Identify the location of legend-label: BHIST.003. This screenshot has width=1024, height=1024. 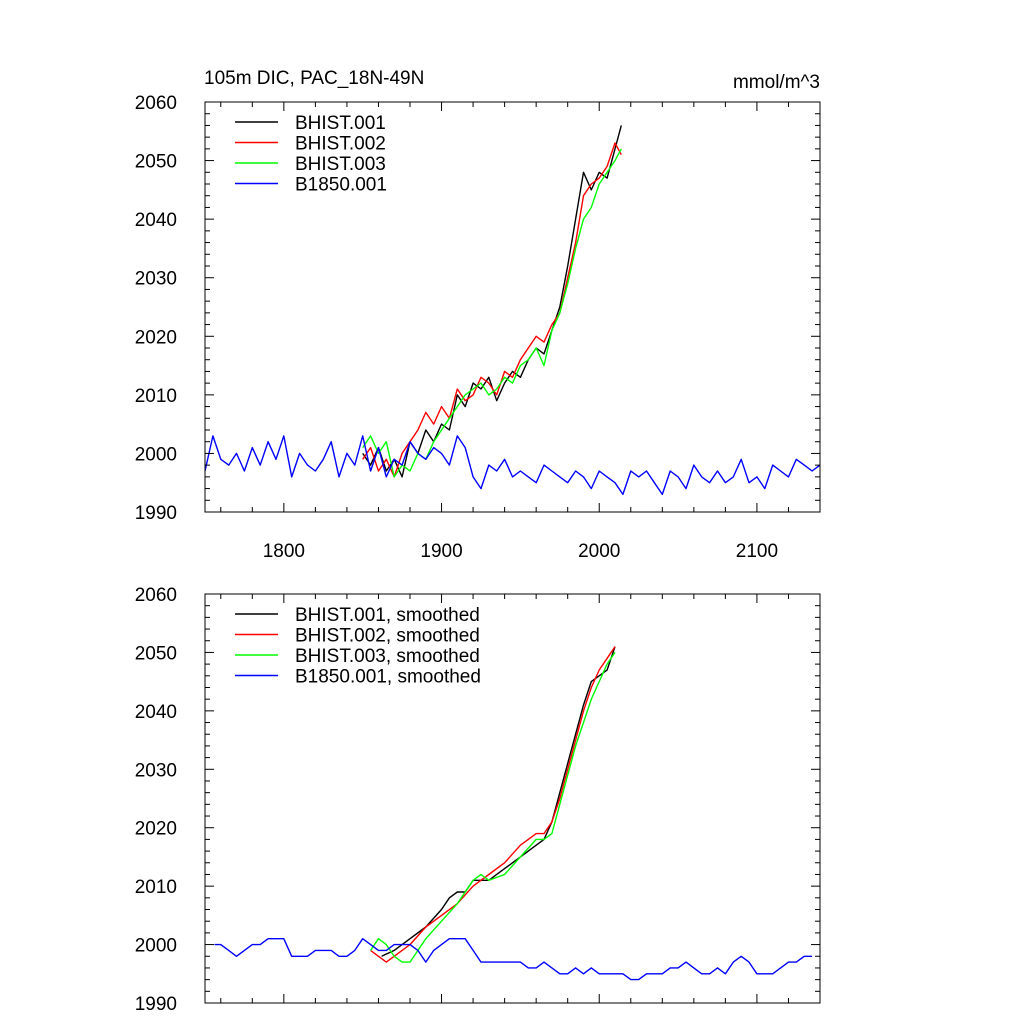
(340, 164).